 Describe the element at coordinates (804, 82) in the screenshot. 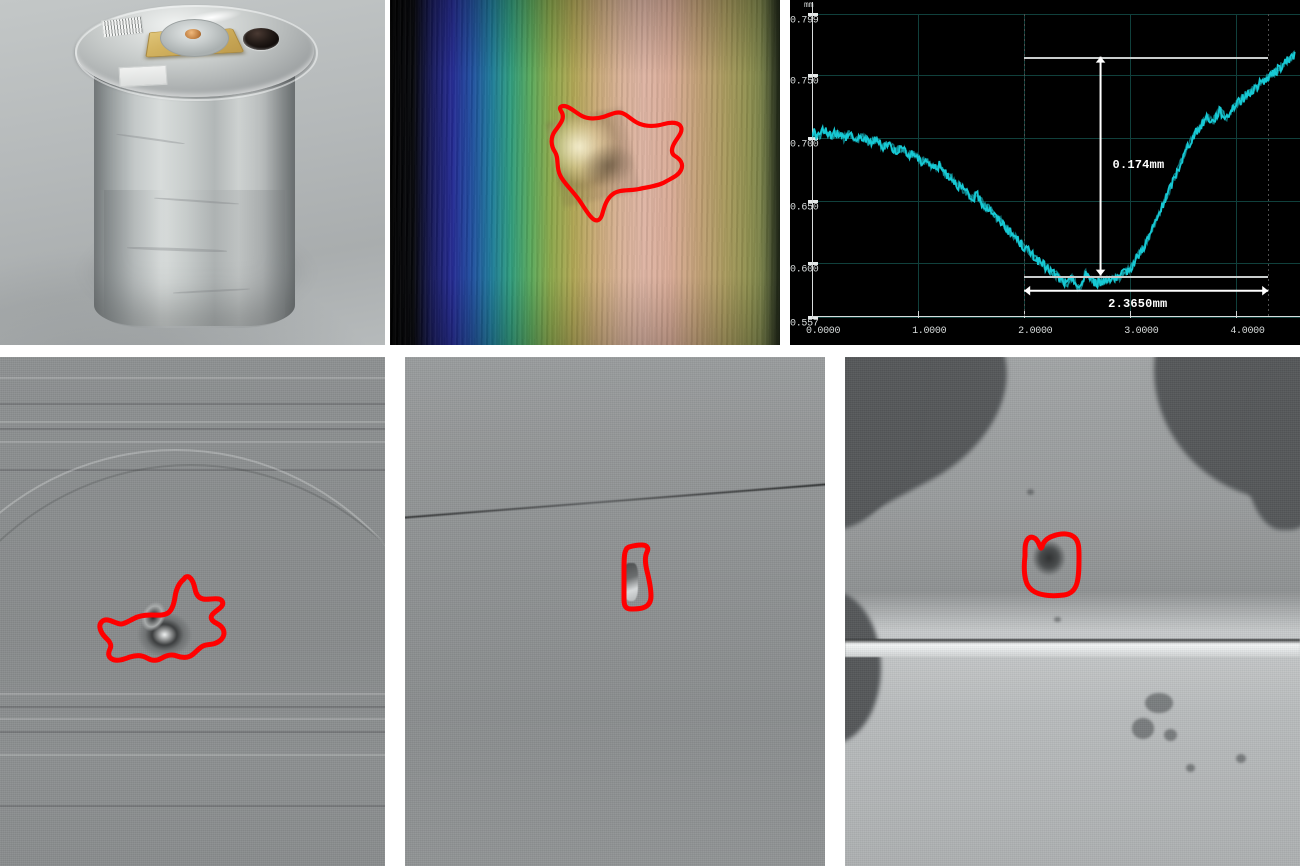

I see `chart-ytick-label: 0.750` at that location.